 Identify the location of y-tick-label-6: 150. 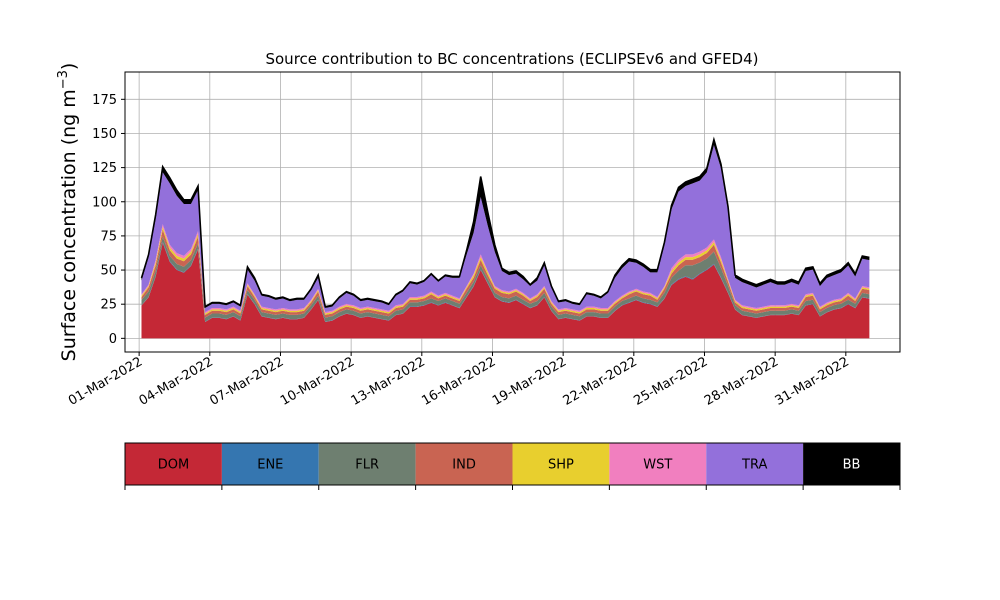
(104, 134).